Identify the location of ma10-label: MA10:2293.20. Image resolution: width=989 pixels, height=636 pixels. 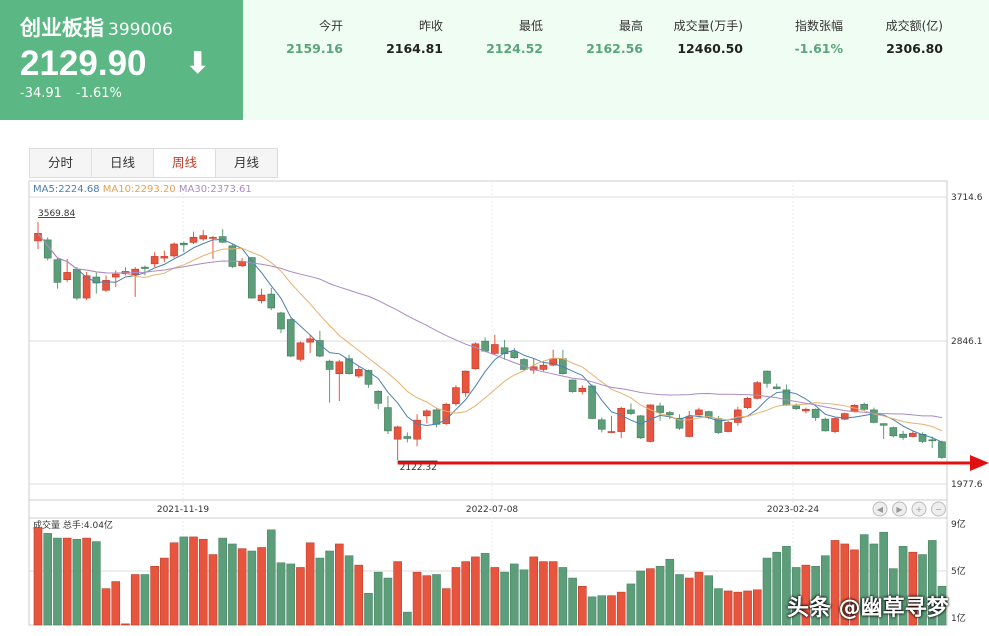
(139, 189).